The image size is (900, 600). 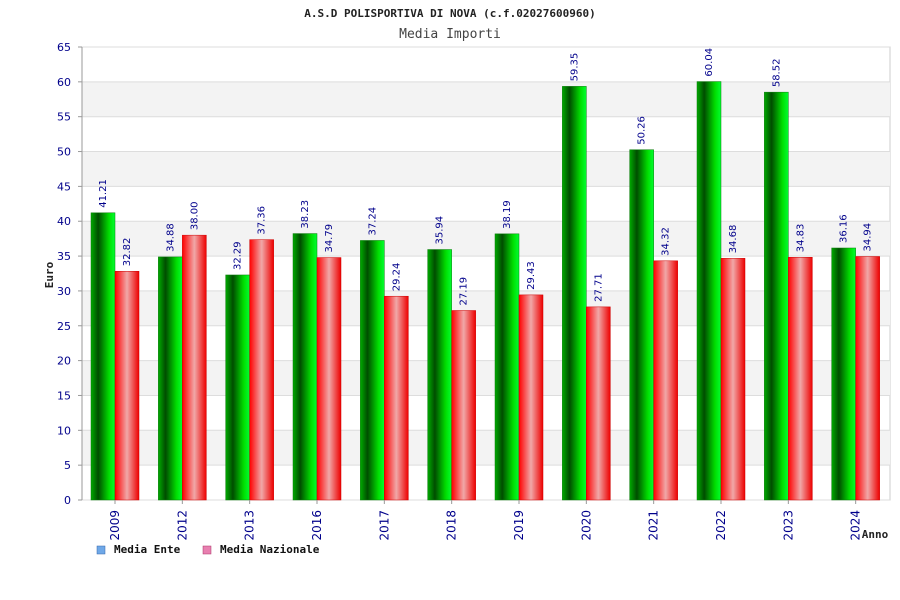 I want to click on data-label: 37.36, so click(x=262, y=220).